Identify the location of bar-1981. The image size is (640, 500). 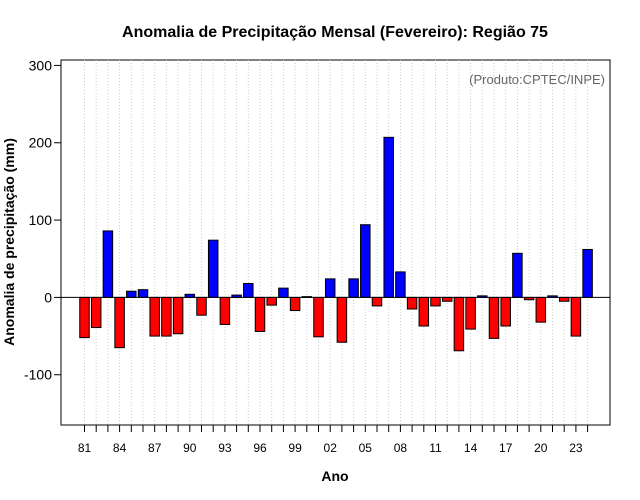
(84, 317).